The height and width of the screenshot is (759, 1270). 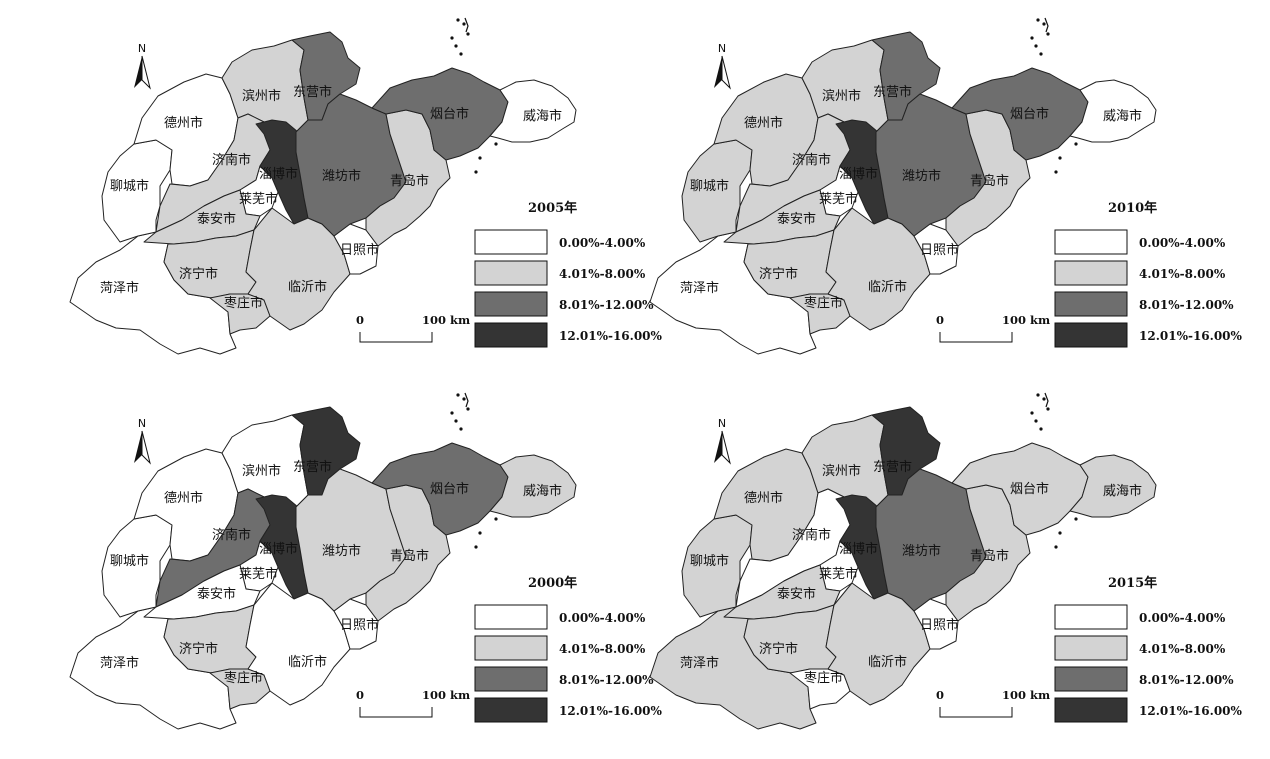 What do you see at coordinates (146, 447) in the screenshot?
I see `north-arrow-right` at bounding box center [146, 447].